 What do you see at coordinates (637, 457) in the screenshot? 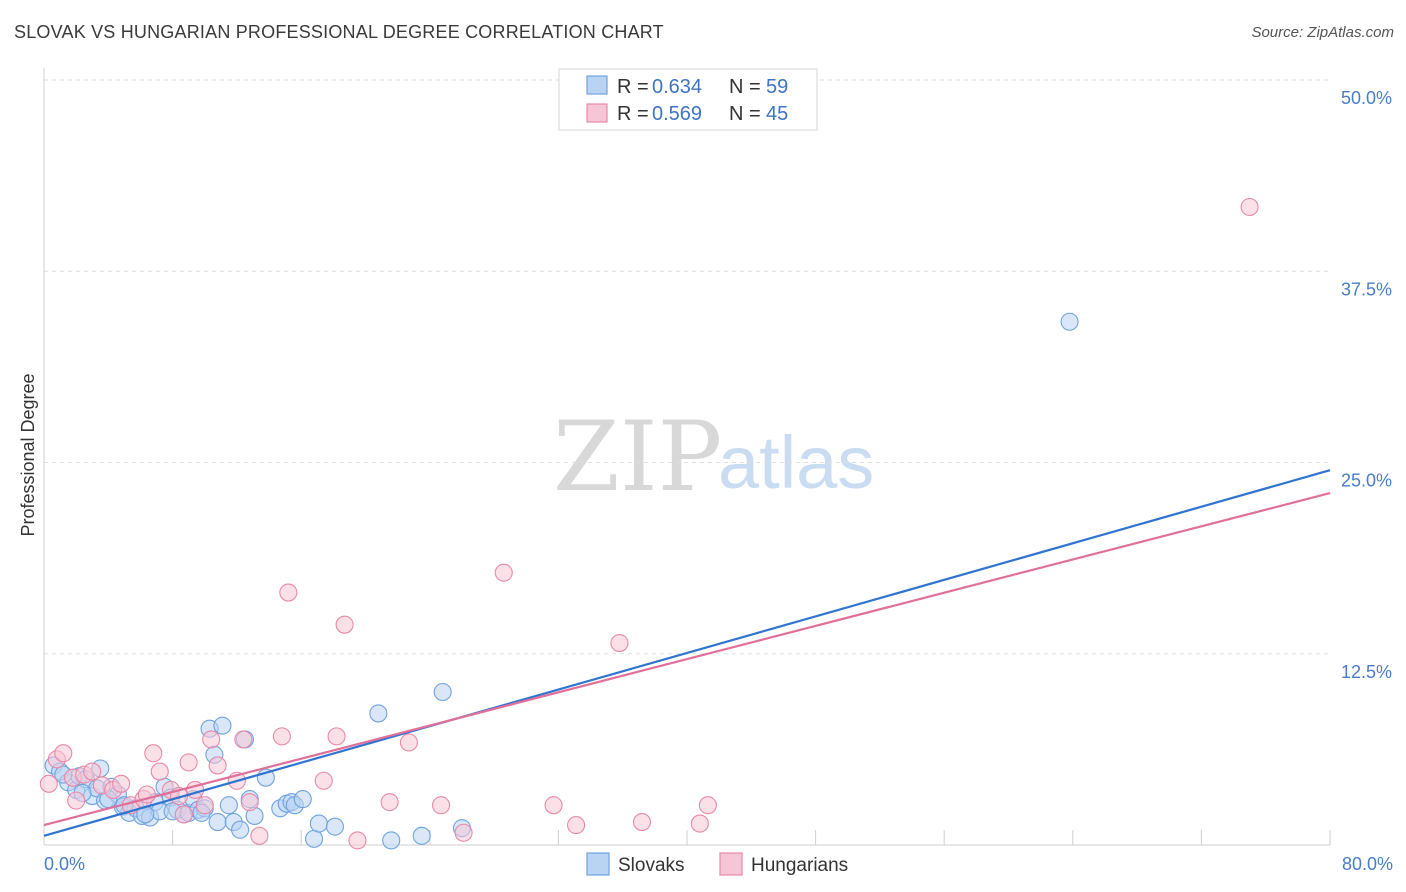
I see `watermark-zip: ZIP` at bounding box center [637, 457].